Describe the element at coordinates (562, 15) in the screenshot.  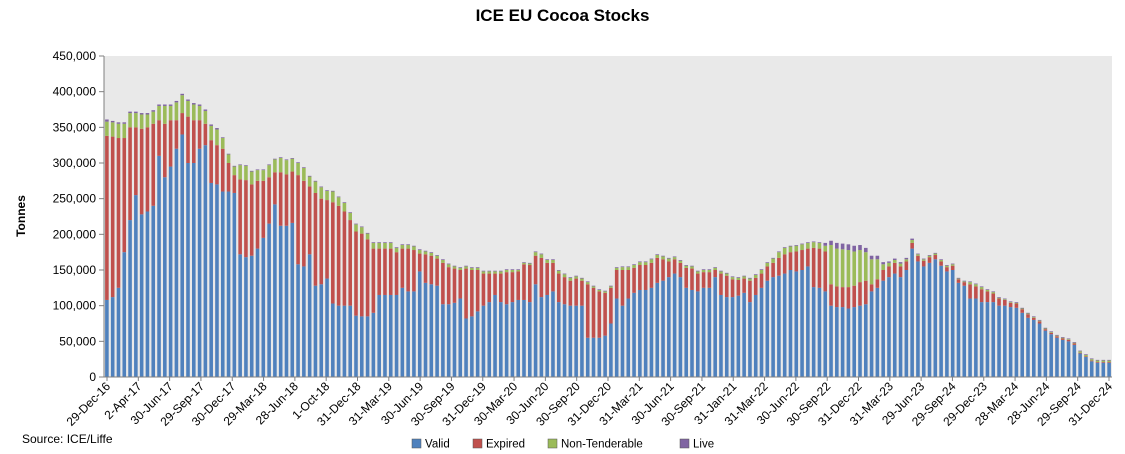
I see `chart-title: ICE EU Cocoa Stocks` at that location.